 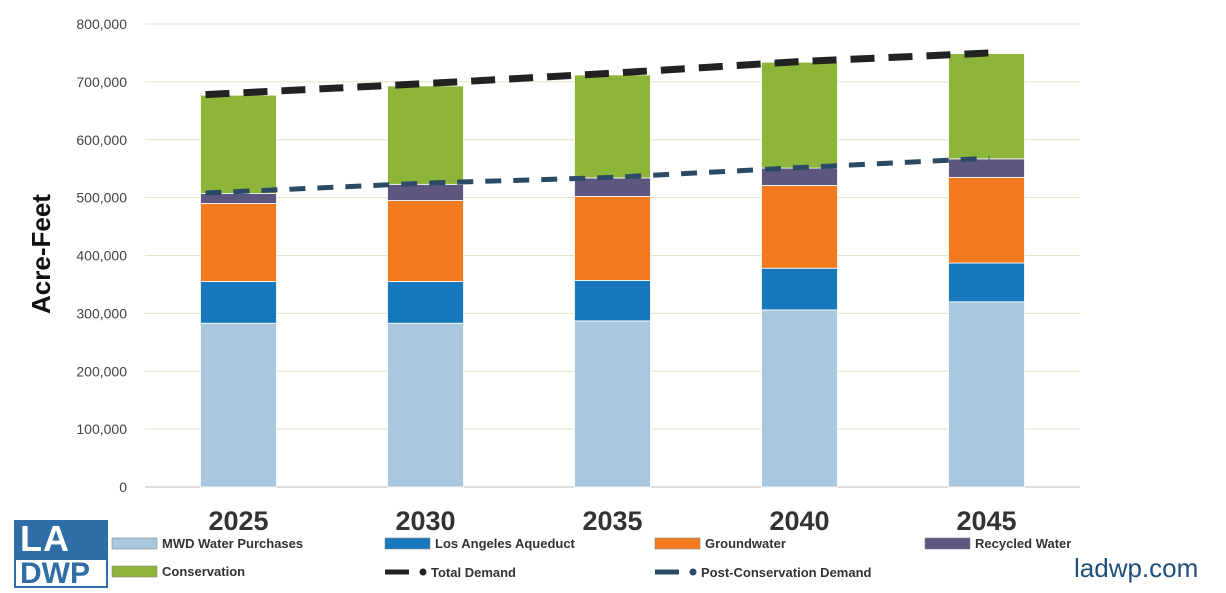 I want to click on x-tick-label: 2035, so click(x=612, y=521).